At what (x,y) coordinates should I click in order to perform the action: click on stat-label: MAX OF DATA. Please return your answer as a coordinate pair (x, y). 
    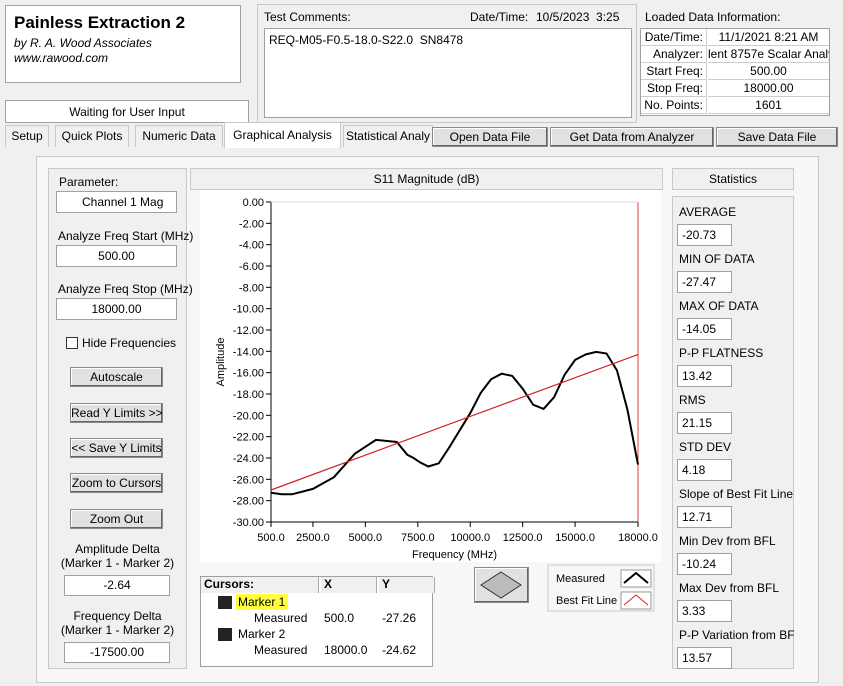
    Looking at the image, I should click on (719, 306).